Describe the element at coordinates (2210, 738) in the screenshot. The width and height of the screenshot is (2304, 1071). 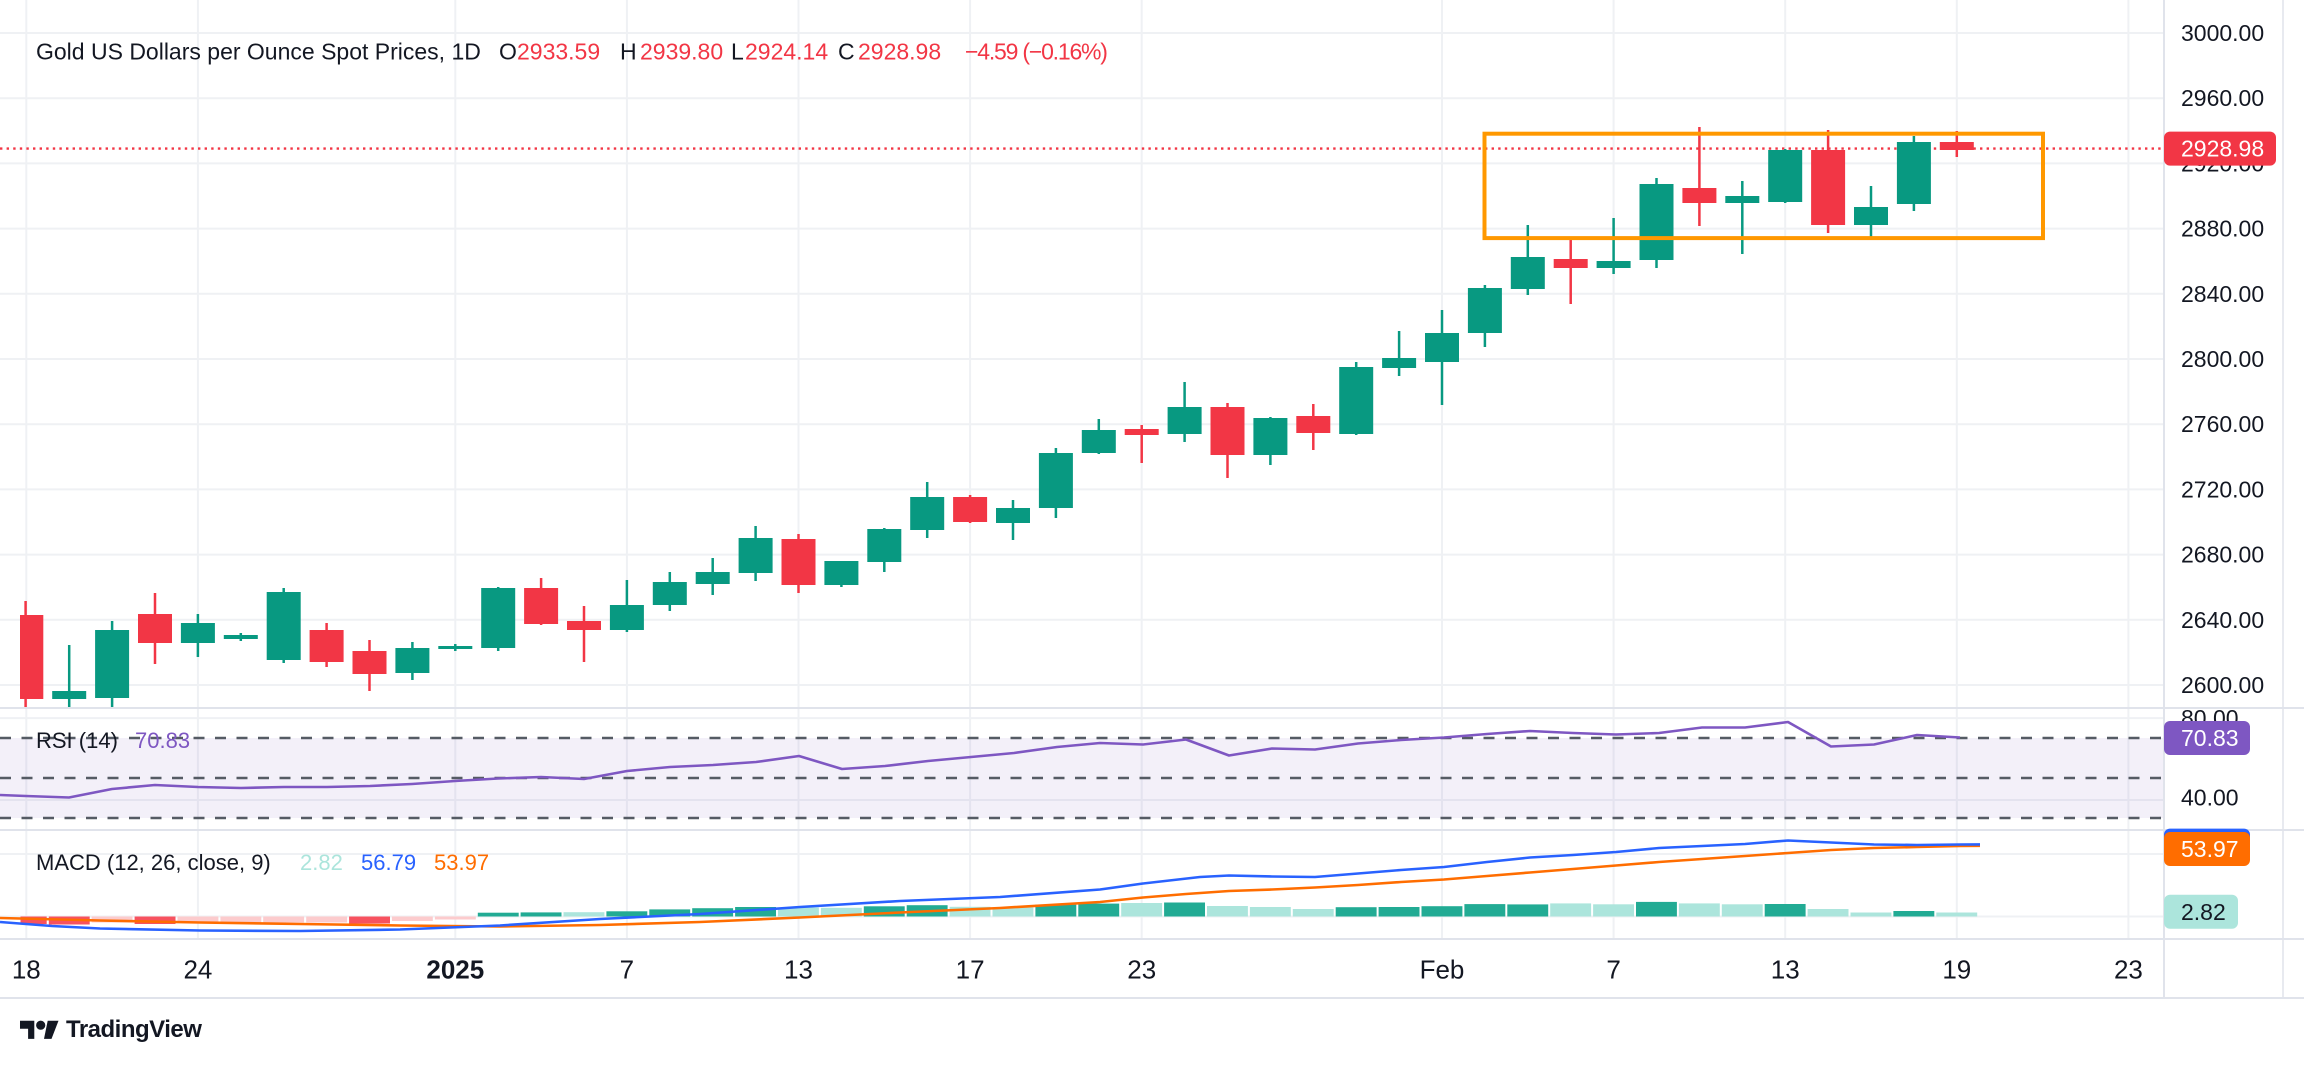
I see `svg-text: 70.83` at that location.